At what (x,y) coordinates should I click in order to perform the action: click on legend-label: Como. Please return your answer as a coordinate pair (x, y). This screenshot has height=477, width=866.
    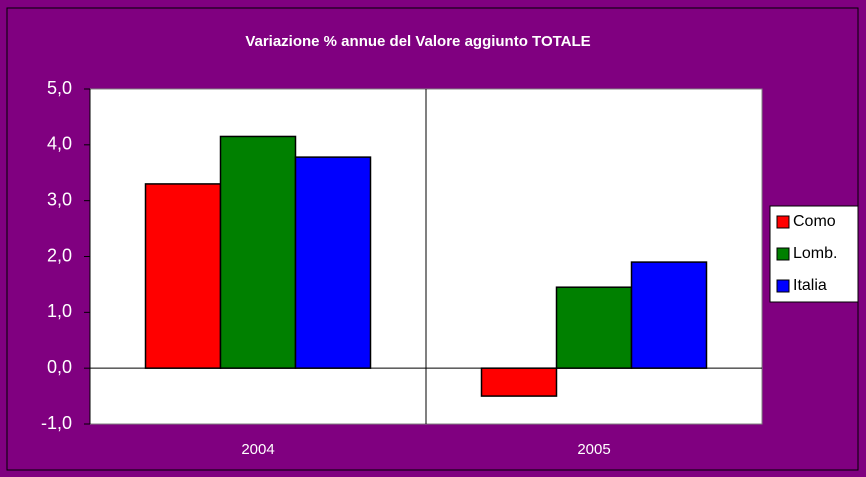
    Looking at the image, I should click on (814, 221).